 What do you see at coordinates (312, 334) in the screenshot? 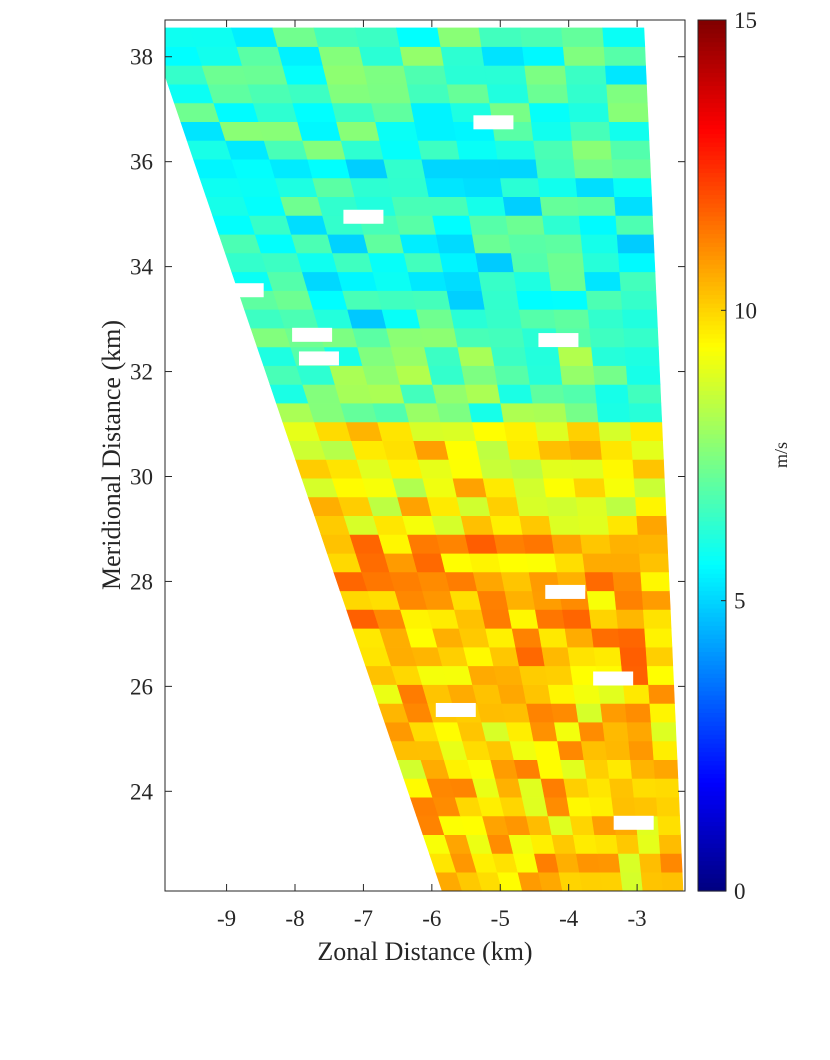
I see `missing-cell` at bounding box center [312, 334].